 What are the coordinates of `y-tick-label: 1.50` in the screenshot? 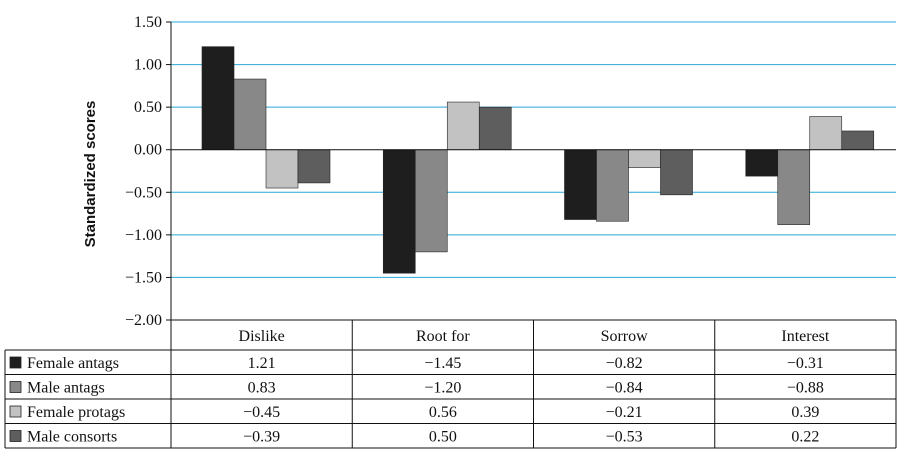 It's located at (148, 22).